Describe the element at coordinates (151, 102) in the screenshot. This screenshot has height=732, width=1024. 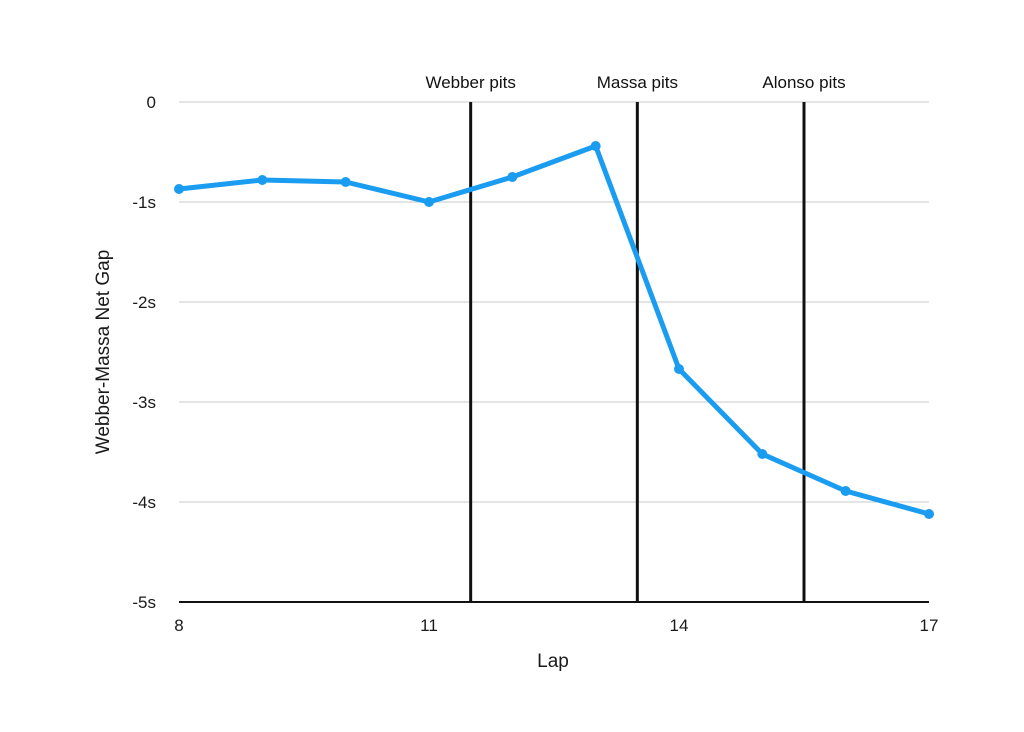
I see `y-tick-label: 0` at that location.